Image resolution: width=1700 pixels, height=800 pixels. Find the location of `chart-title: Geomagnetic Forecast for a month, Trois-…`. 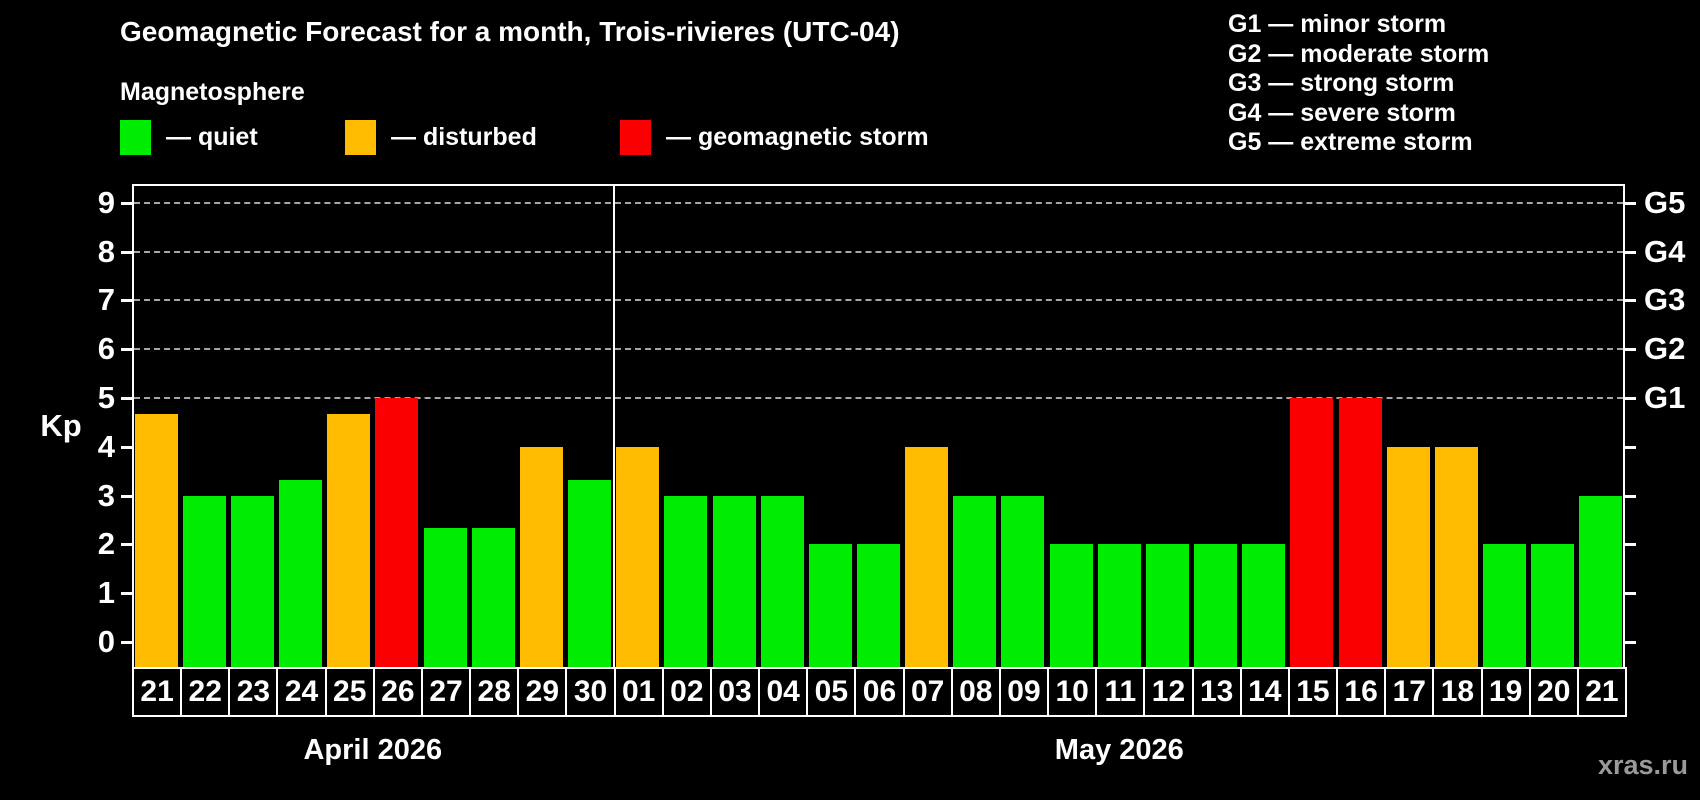

chart-title: Geomagnetic Forecast for a month, Trois-… is located at coordinates (510, 31).